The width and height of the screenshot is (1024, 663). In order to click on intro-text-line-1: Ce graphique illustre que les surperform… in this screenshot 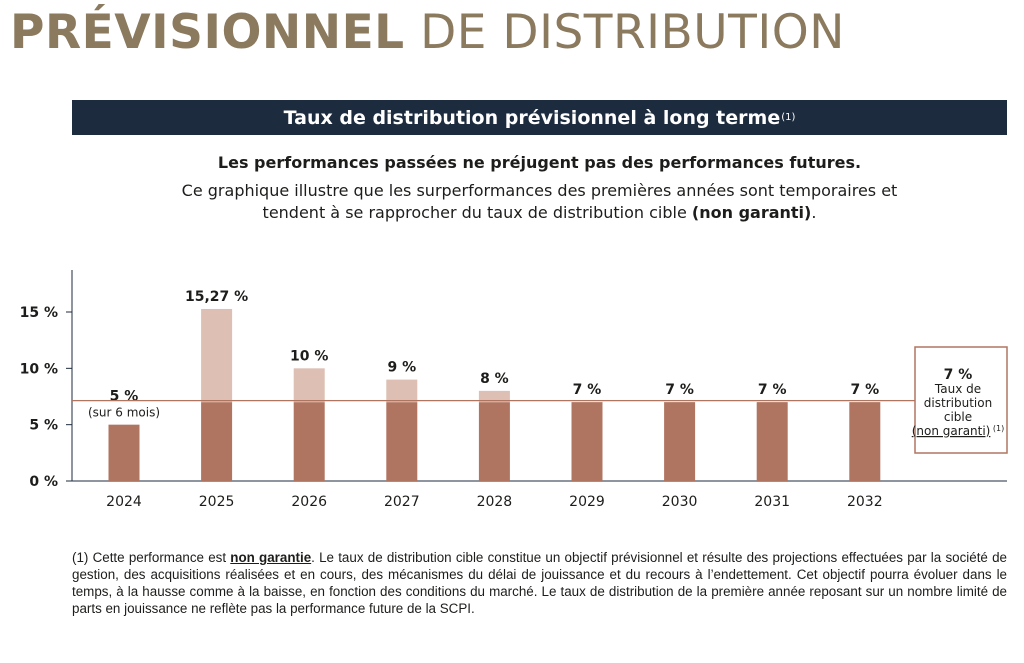, I will do `click(539, 190)`.